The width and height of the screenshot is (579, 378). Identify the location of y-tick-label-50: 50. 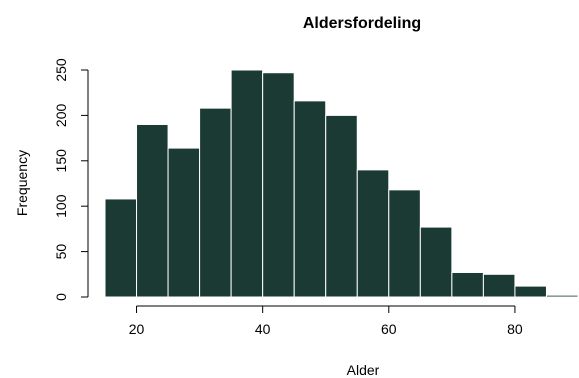
(61, 252).